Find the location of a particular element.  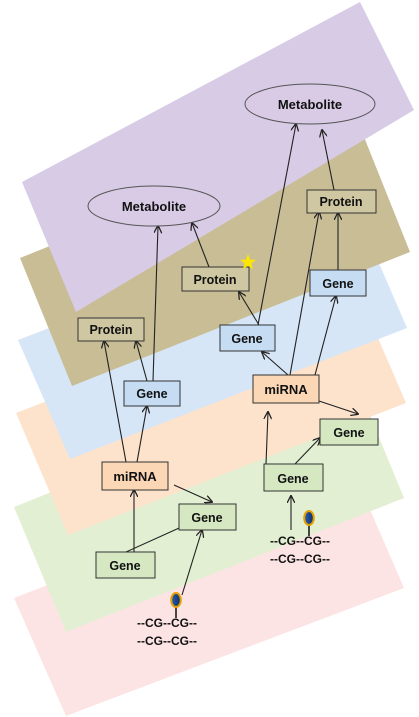

metabolite-node-right: Metabolite is located at coordinates (310, 104).